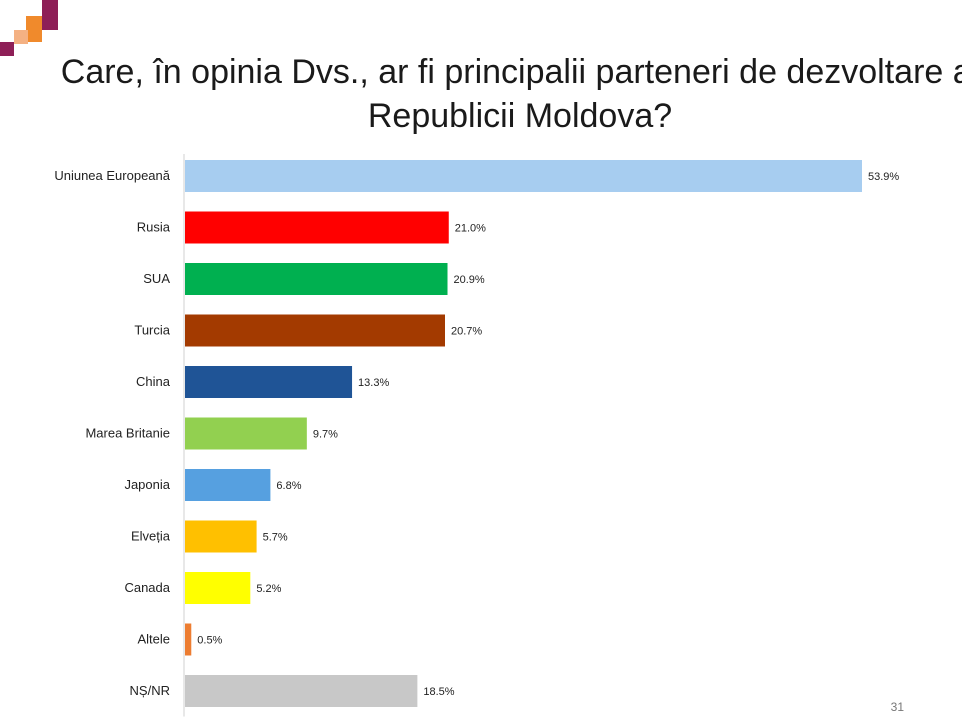 This screenshot has width=962, height=724. I want to click on category-label: Marea Britanie, so click(127, 433).